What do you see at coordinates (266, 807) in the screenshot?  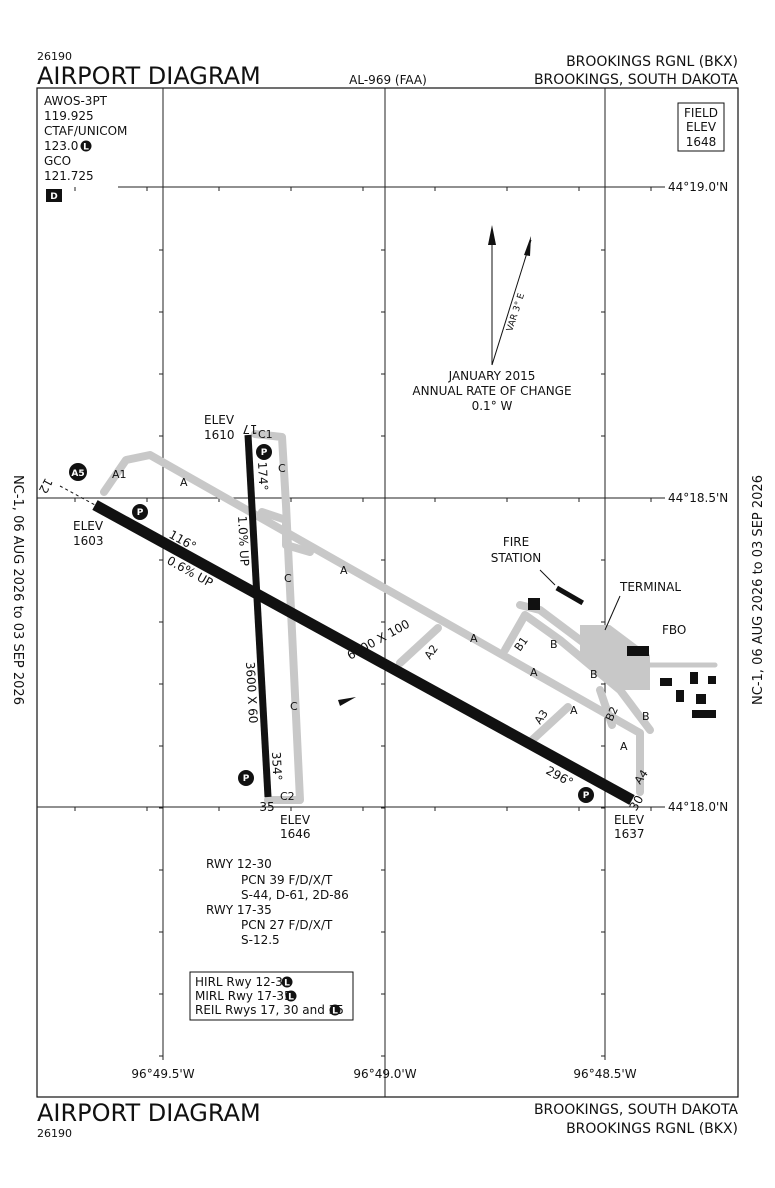 I see `runway-end: 35` at bounding box center [266, 807].